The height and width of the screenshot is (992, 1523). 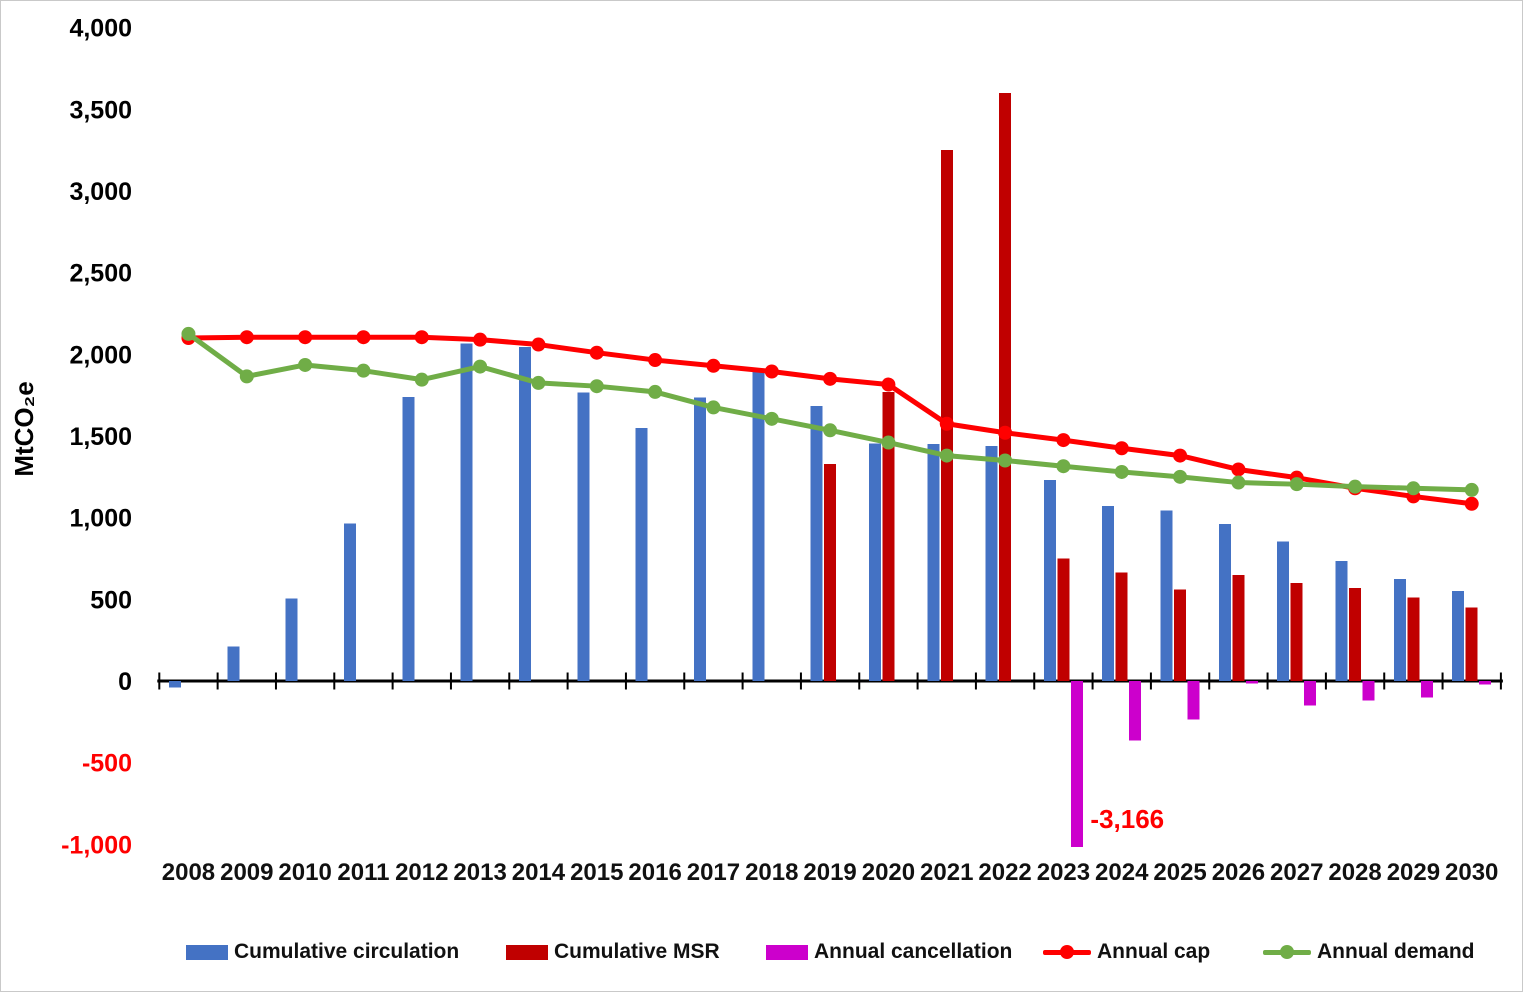 What do you see at coordinates (1238, 482) in the screenshot?
I see `annual-demand-marker-2026` at bounding box center [1238, 482].